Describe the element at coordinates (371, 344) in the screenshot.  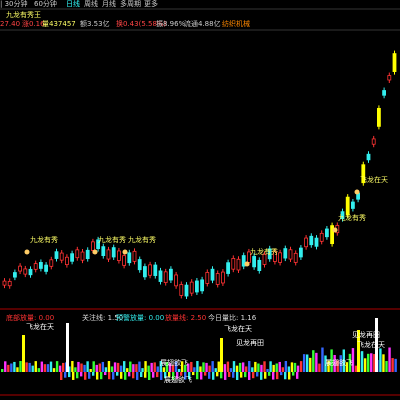
I see `indicator-annotation: 飞龙在天` at that location.